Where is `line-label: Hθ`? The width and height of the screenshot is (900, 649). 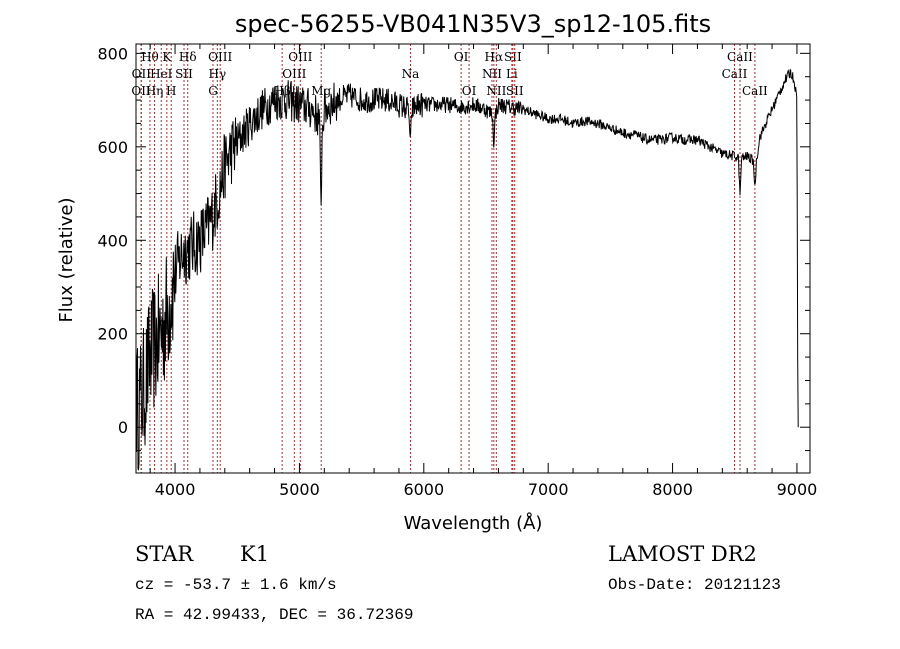 line-label: Hθ is located at coordinates (150, 57).